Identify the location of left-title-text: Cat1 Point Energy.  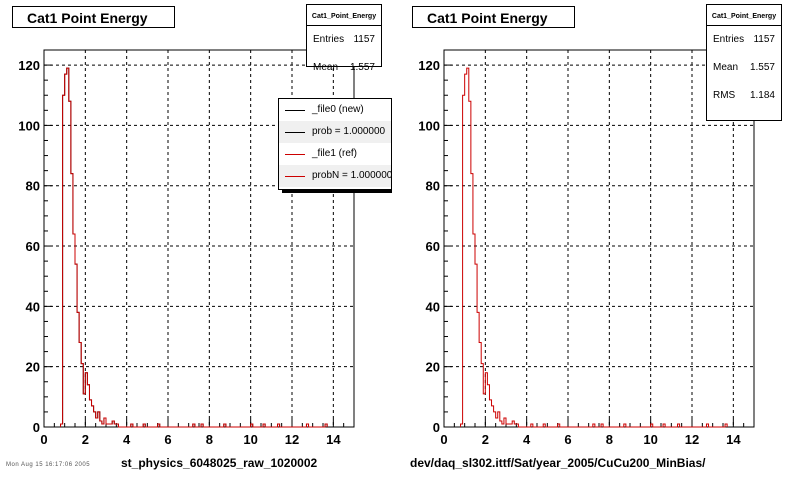
(87, 18).